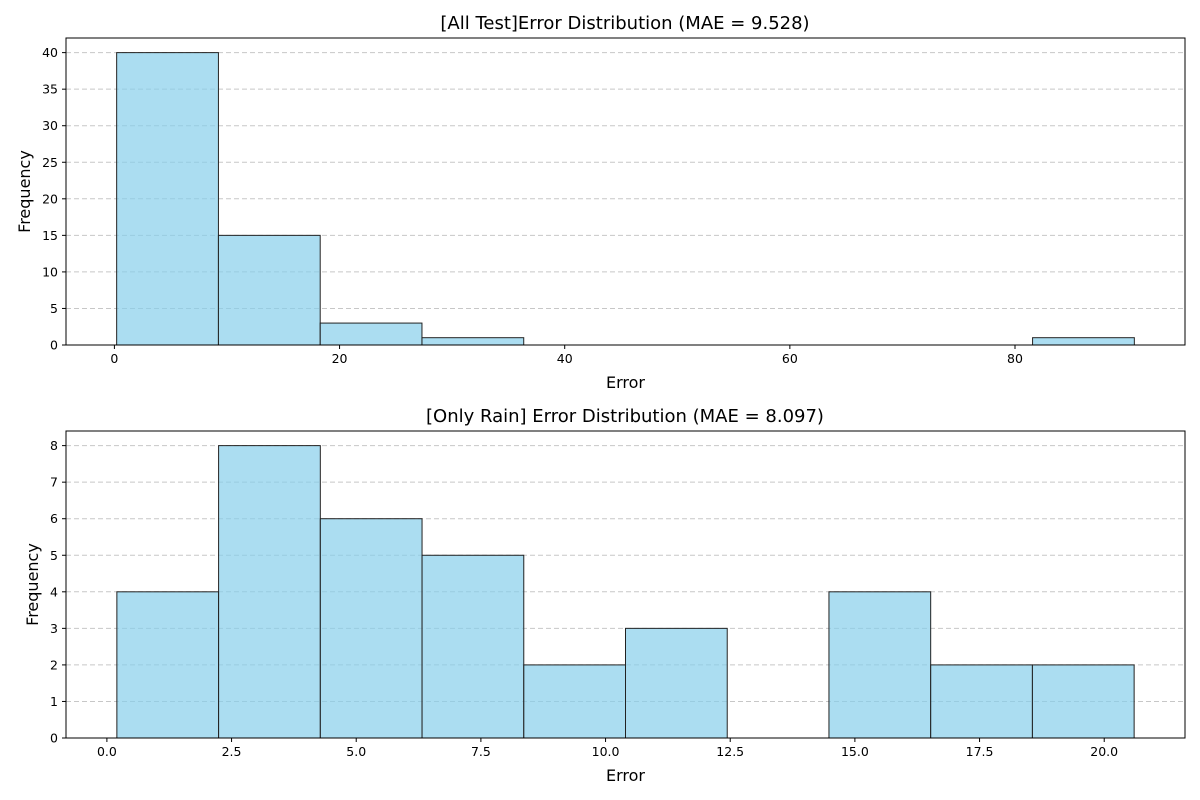 The width and height of the screenshot is (1200, 800). I want to click on y-tick-label: 4, so click(54, 591).